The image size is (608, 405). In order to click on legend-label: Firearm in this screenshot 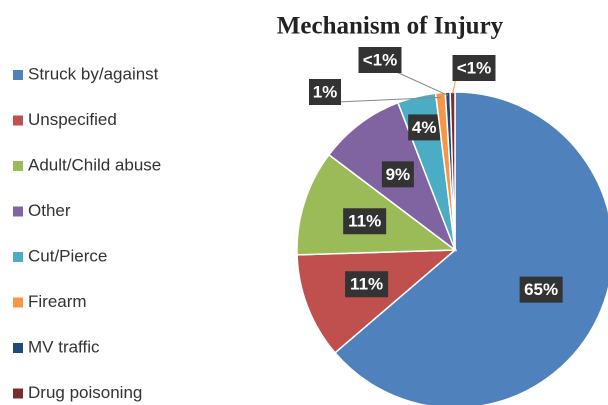, I will do `click(57, 301)`.